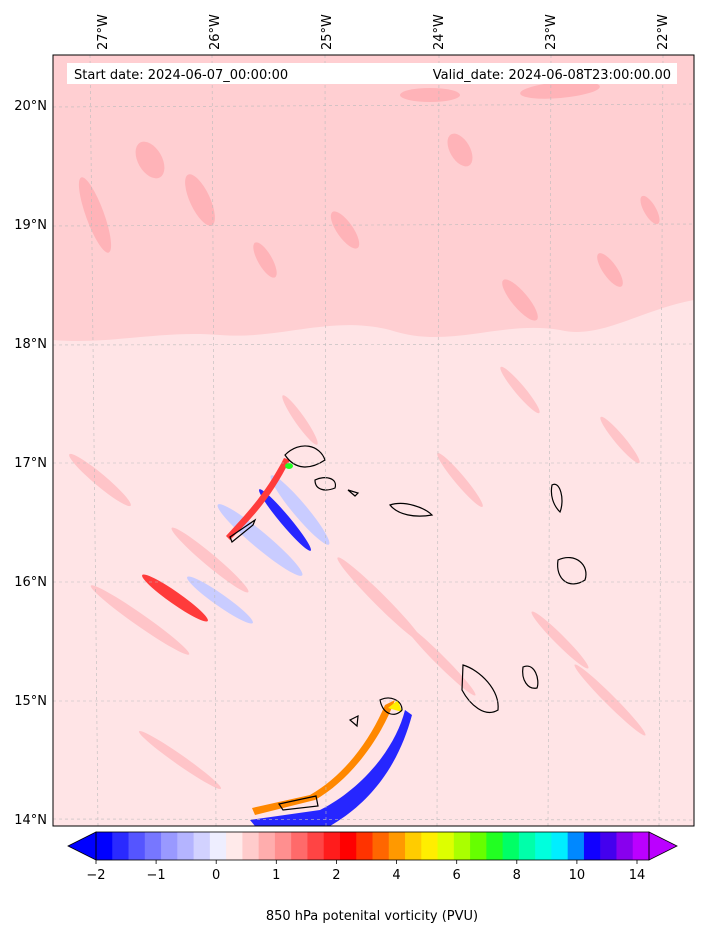 The width and height of the screenshot is (703, 935). I want to click on lat-tick-label: 16°N, so click(30, 582).